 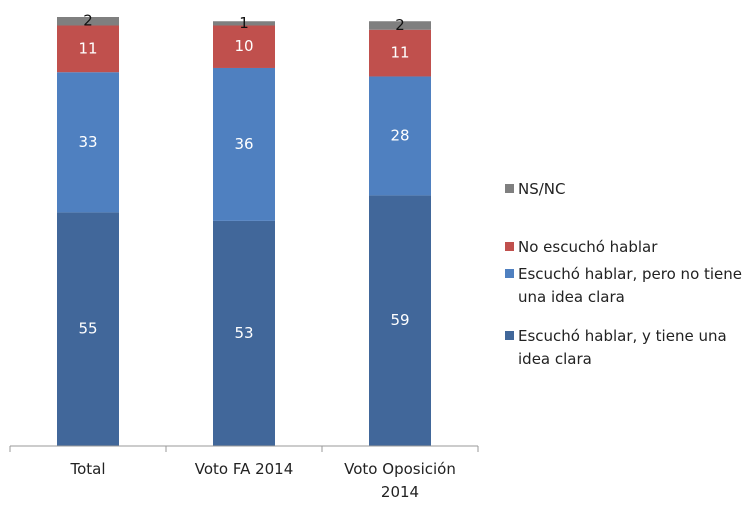 I want to click on legend-label: No escuchó hablar, so click(x=588, y=247).